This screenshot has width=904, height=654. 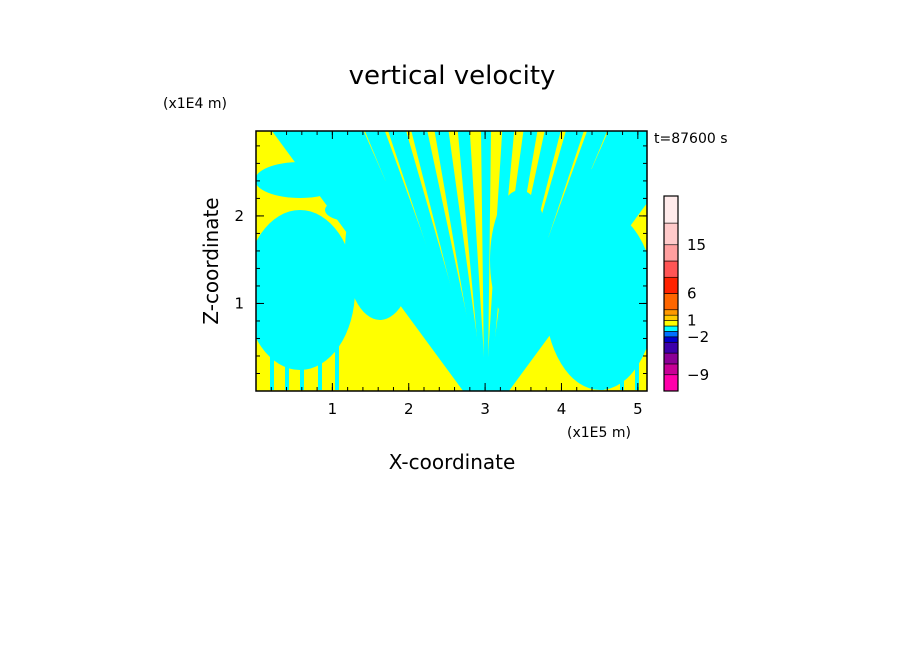 What do you see at coordinates (698, 337) in the screenshot?
I see `colorbar-tick-label: −2` at bounding box center [698, 337].